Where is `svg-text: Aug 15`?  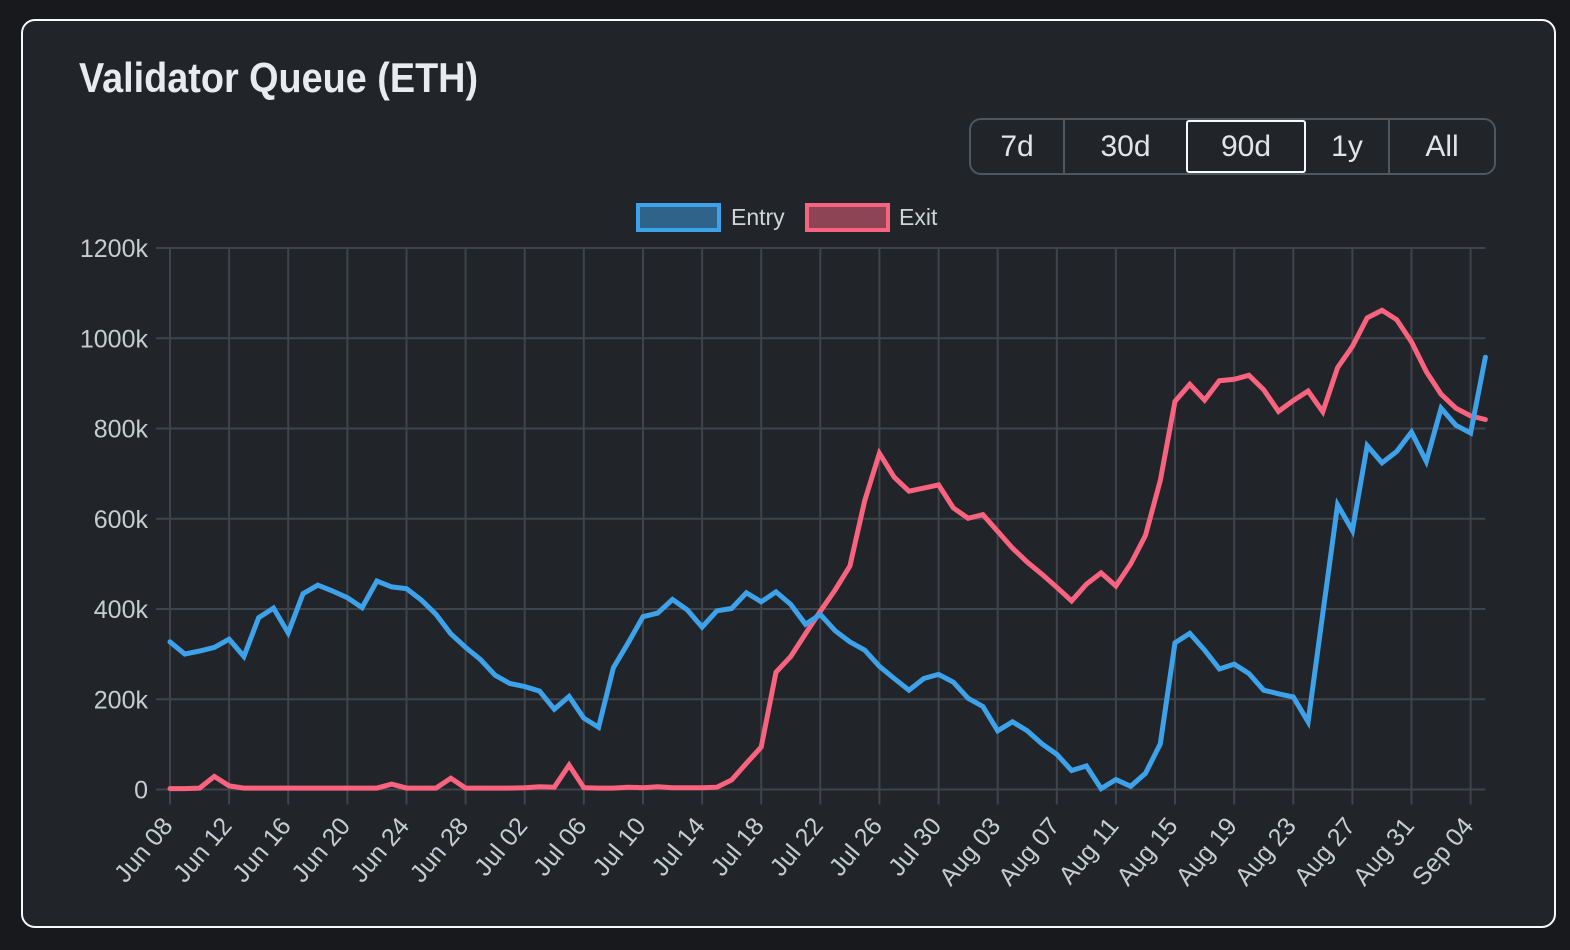
svg-text: Aug 15 is located at coordinates (1147, 851).